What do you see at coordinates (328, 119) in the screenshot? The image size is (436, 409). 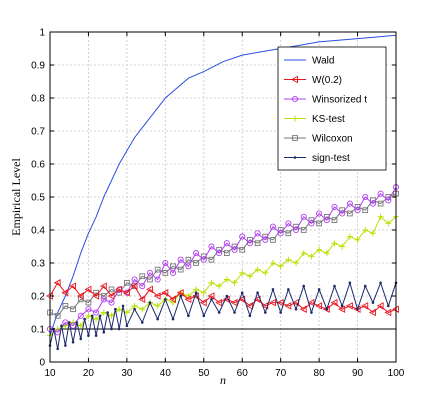 I see `legend-label: KS-test` at bounding box center [328, 119].